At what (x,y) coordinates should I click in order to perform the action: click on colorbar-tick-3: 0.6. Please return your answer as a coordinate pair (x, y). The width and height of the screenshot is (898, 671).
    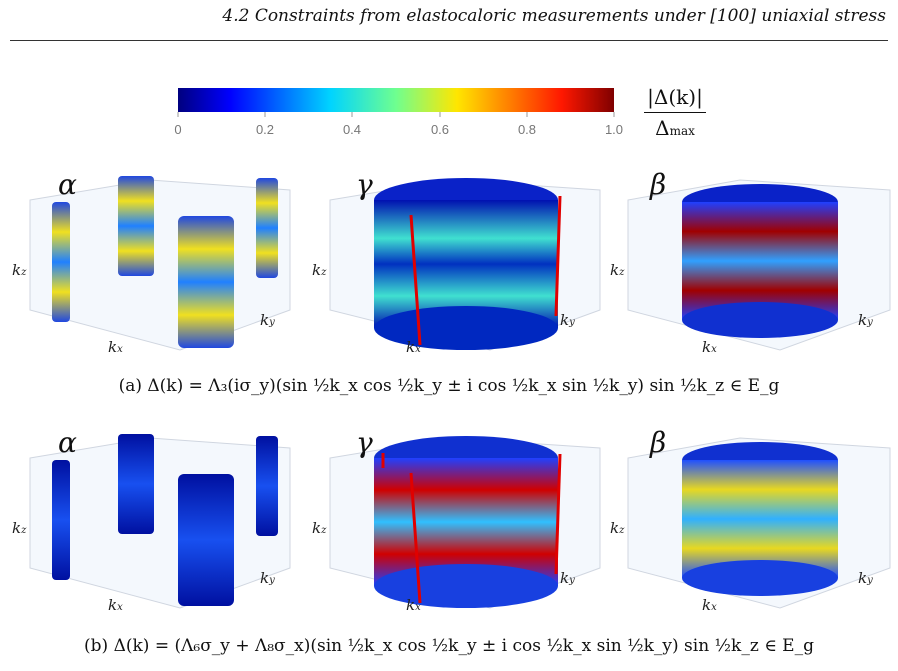
    Looking at the image, I should click on (440, 129).